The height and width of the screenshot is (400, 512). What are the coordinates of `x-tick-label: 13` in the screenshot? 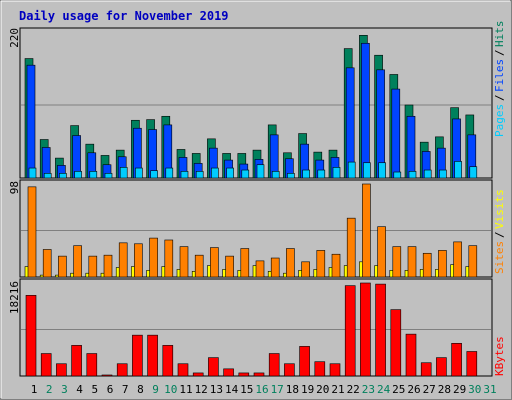 It's located at (216, 389).